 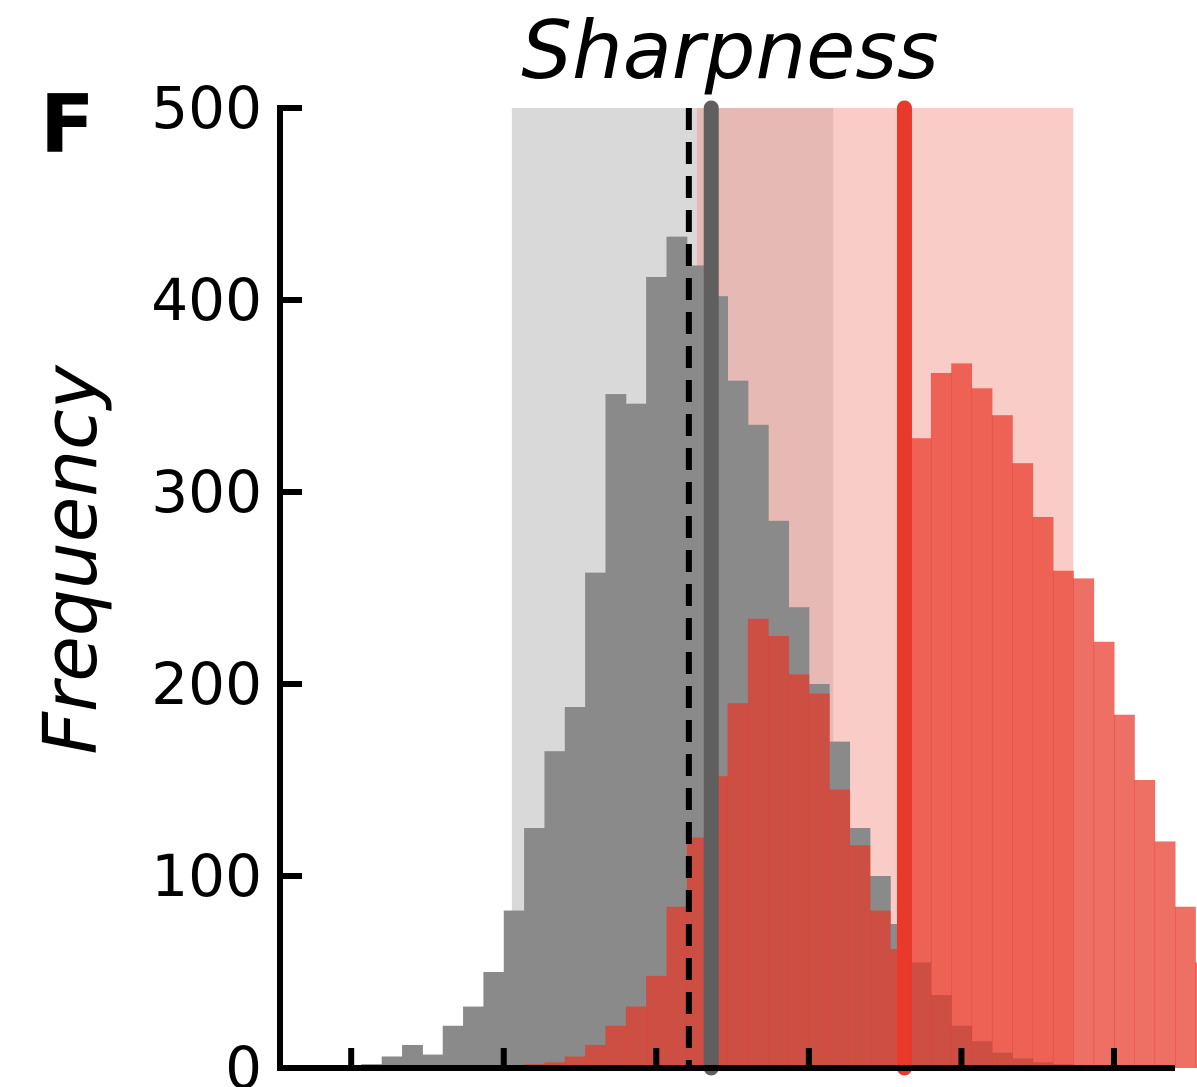 I want to click on y-tick-label-4: 400, so click(x=206, y=300).